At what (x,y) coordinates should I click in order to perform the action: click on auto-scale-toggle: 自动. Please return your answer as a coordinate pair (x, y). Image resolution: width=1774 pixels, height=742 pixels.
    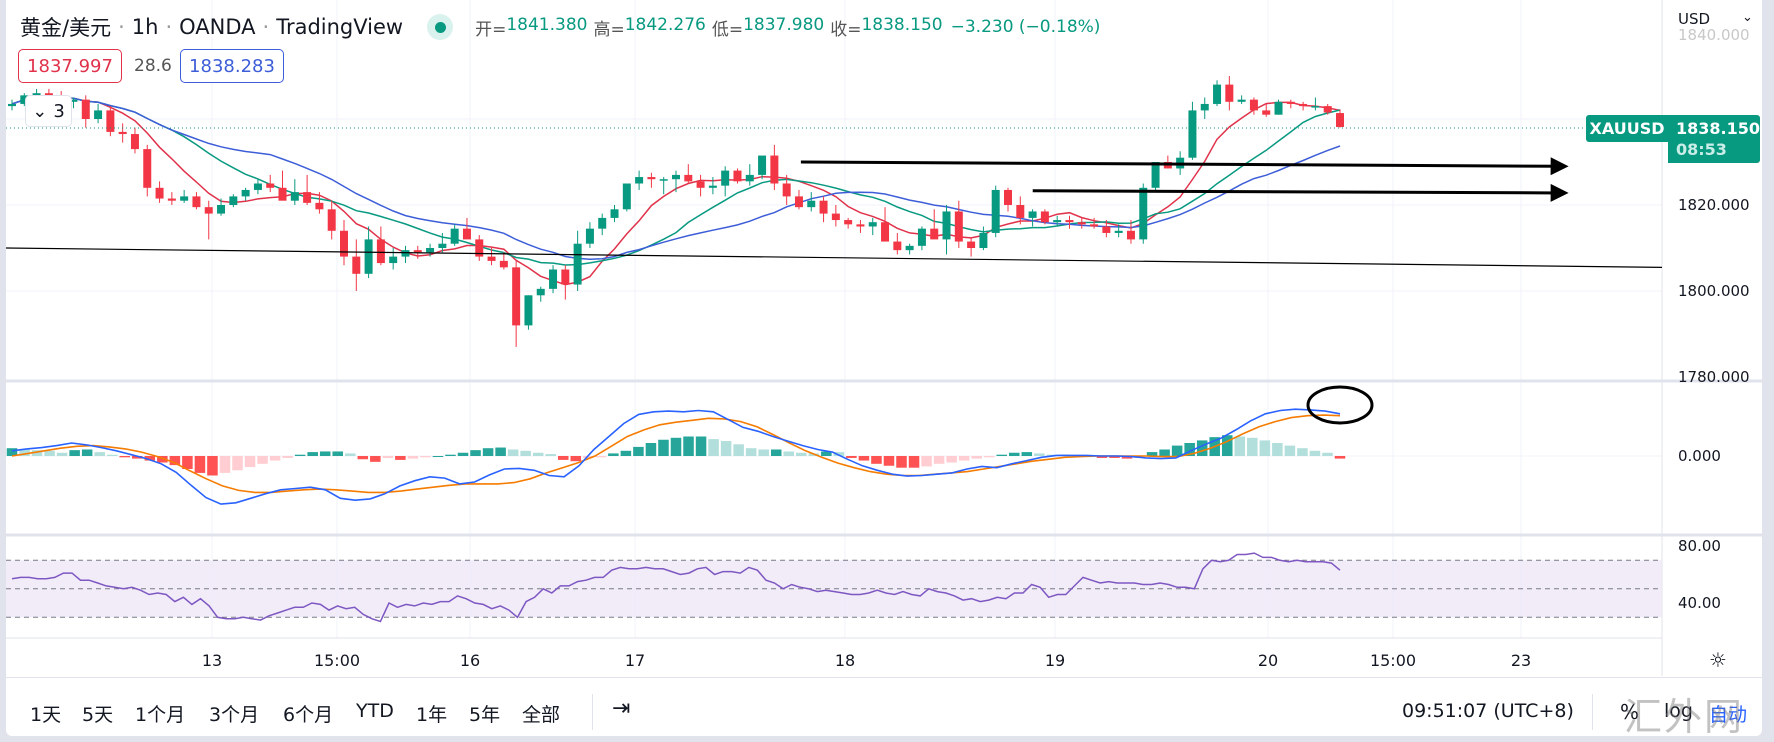
    Looking at the image, I should click on (1728, 715).